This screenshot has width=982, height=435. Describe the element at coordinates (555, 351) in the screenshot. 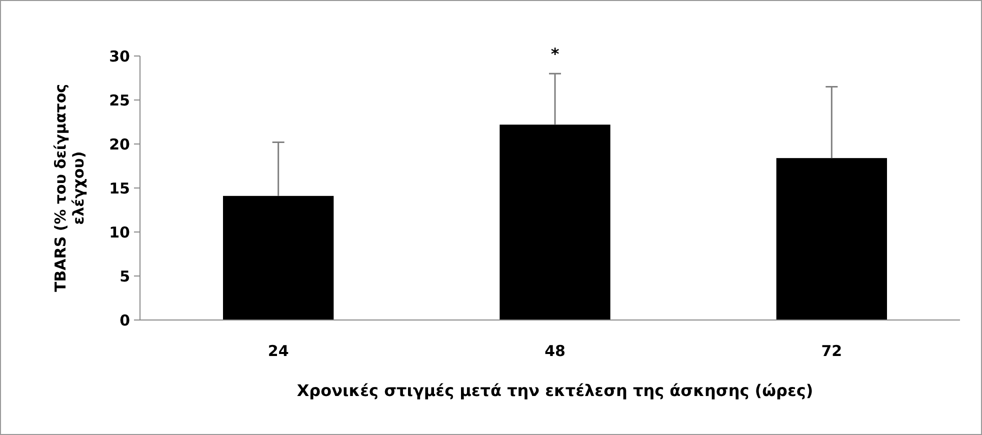

I see `x-tick-label: 48` at that location.